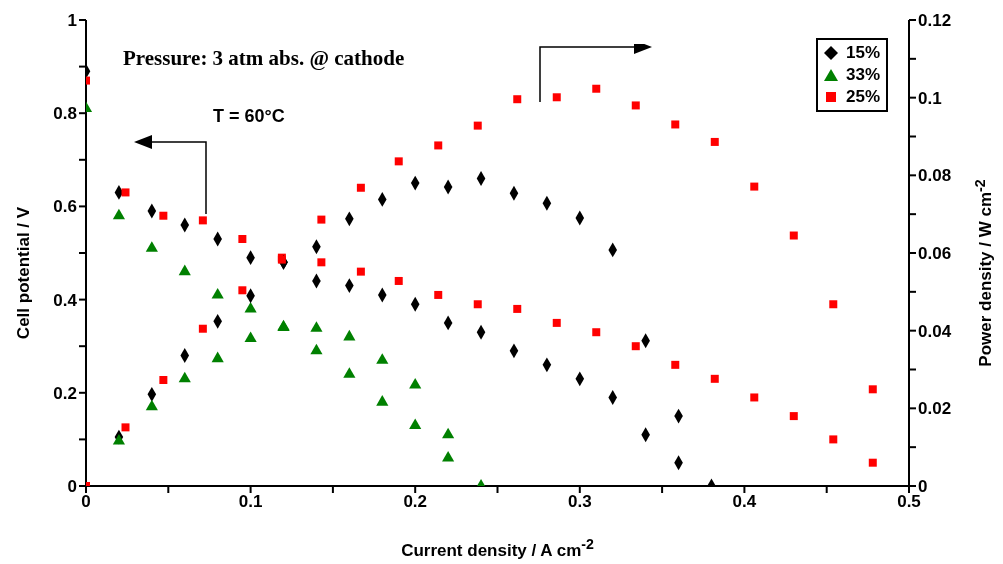 The image size is (1003, 564). Describe the element at coordinates (497, 548) in the screenshot. I see `x-axis-title: Current density / A cm$^{-2}$` at that location.